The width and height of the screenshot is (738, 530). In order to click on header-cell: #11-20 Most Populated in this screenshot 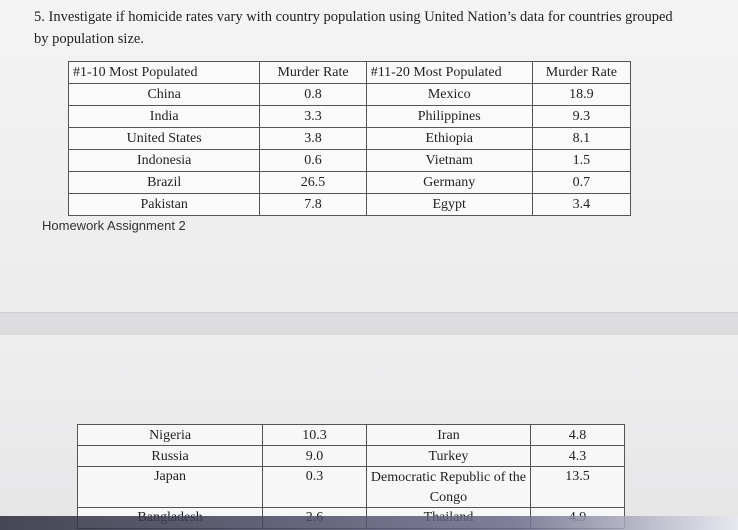, I will do `click(449, 72)`.